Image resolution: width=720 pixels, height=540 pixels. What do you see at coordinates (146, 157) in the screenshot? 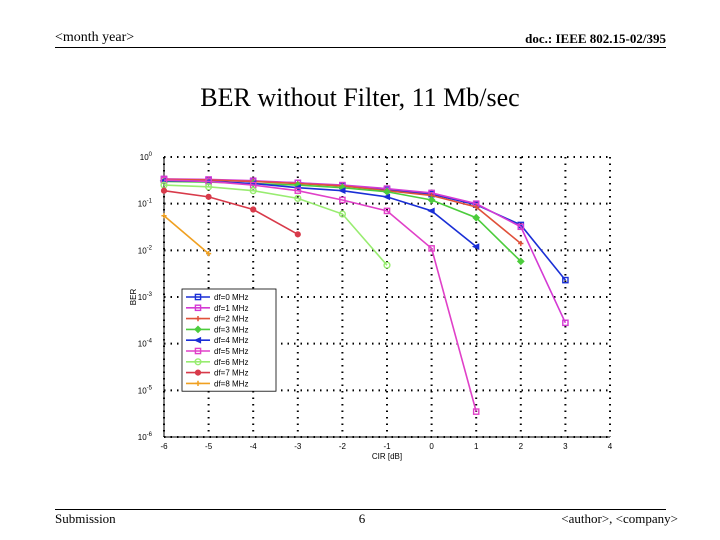
I see `y-tick-label: 10⁰` at bounding box center [146, 157].